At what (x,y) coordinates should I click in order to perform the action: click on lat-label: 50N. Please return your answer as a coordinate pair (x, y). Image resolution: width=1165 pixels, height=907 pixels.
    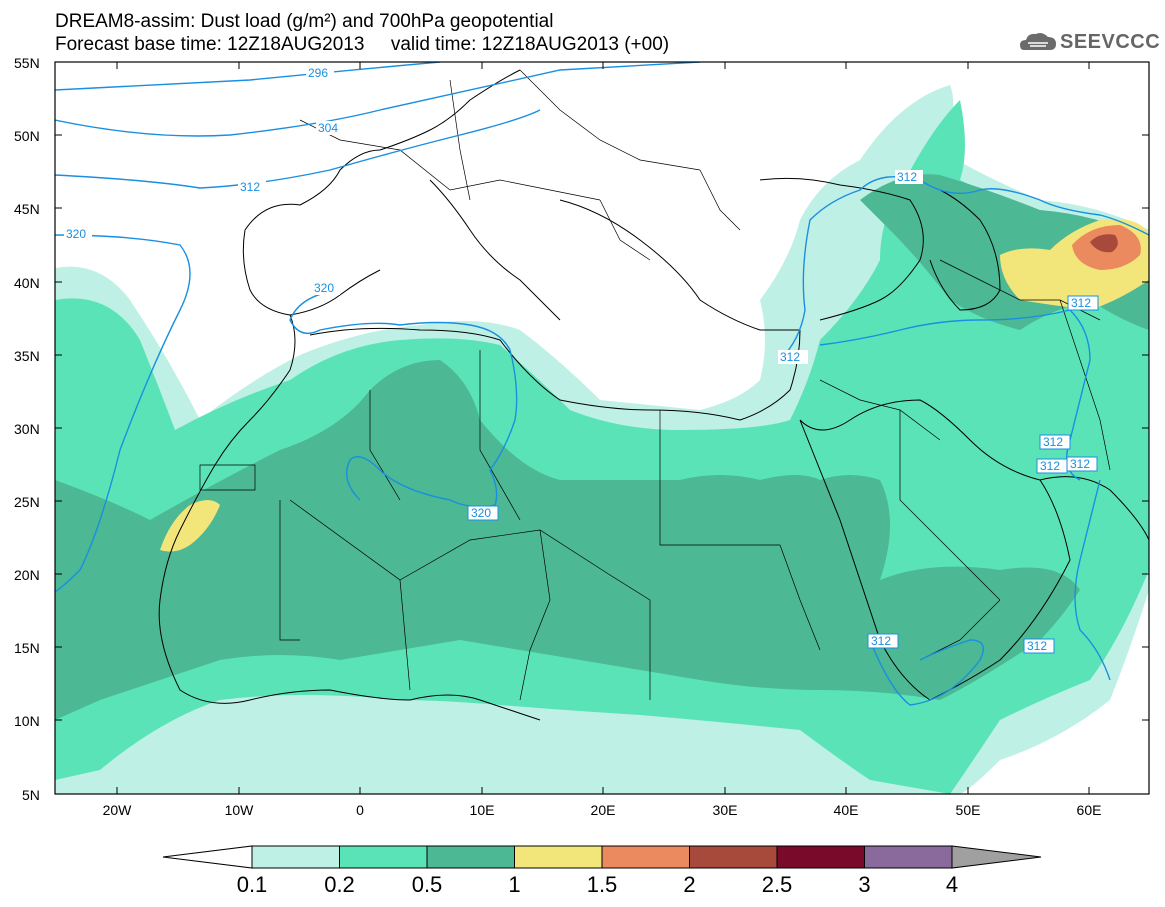
    Looking at the image, I should click on (27, 136).